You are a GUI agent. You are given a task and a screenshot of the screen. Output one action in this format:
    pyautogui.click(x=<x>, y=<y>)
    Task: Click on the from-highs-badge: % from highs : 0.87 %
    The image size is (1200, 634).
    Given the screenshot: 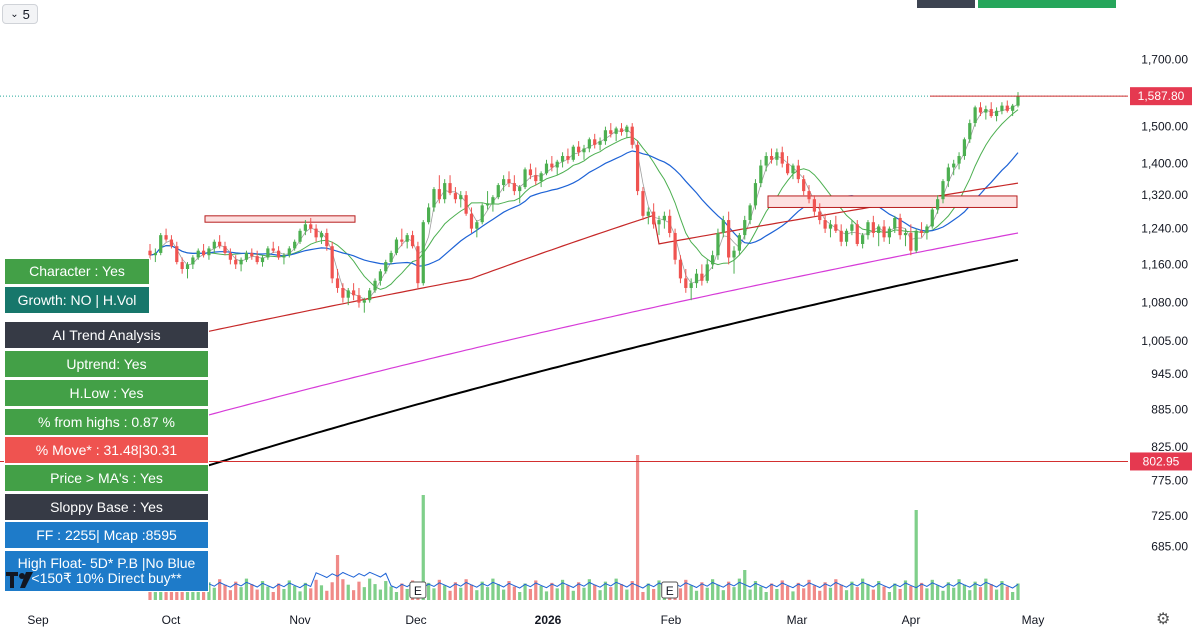 What is the action you would take?
    pyautogui.click(x=106, y=422)
    